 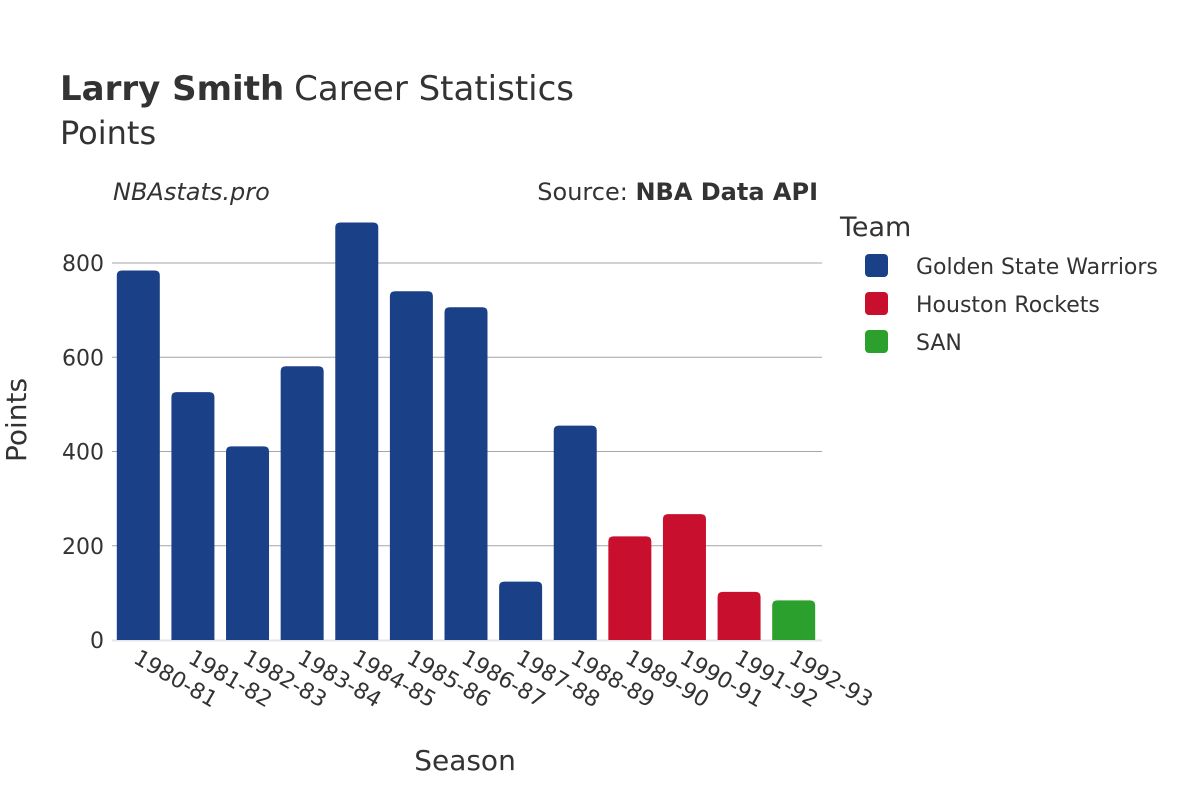 I want to click on title-player-name: Larry Smith, so click(x=172, y=89).